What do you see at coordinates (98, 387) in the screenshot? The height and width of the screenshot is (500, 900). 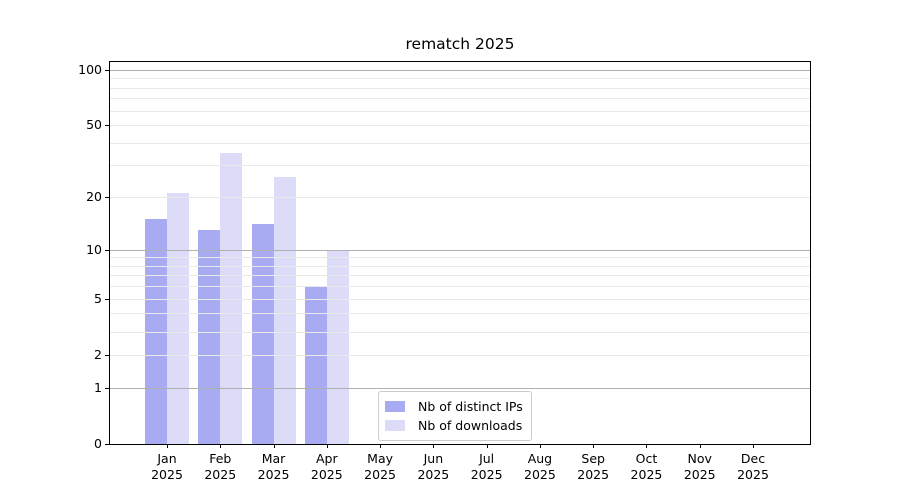 I see `ytick-label-1: 1` at bounding box center [98, 387].